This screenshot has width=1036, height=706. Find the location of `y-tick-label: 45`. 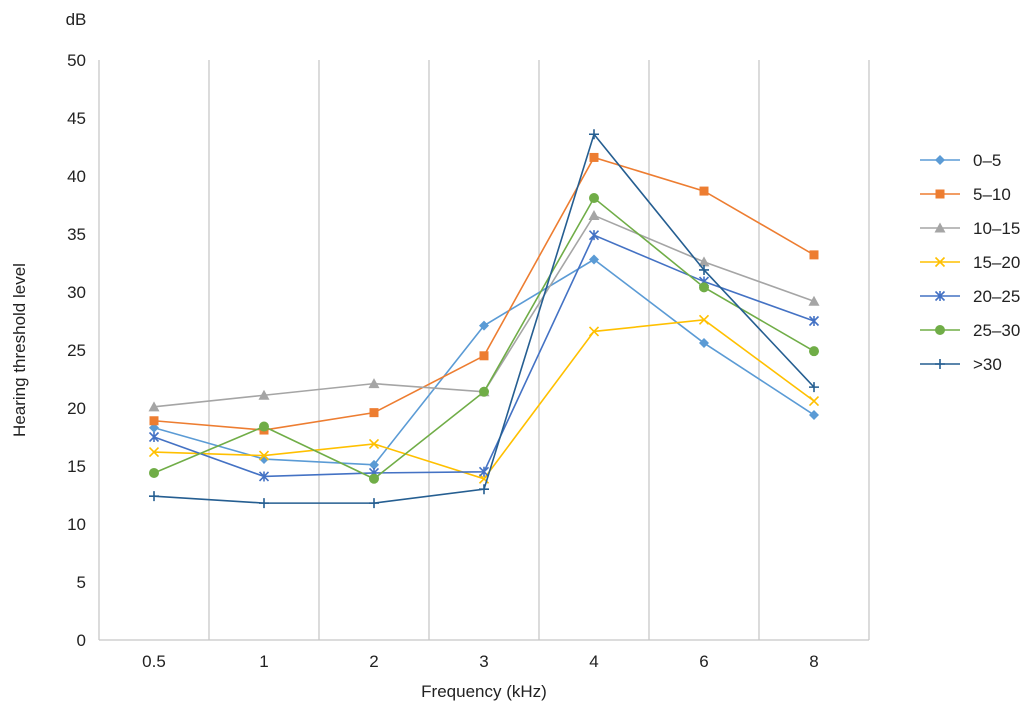

y-tick-label: 45 is located at coordinates (76, 118).